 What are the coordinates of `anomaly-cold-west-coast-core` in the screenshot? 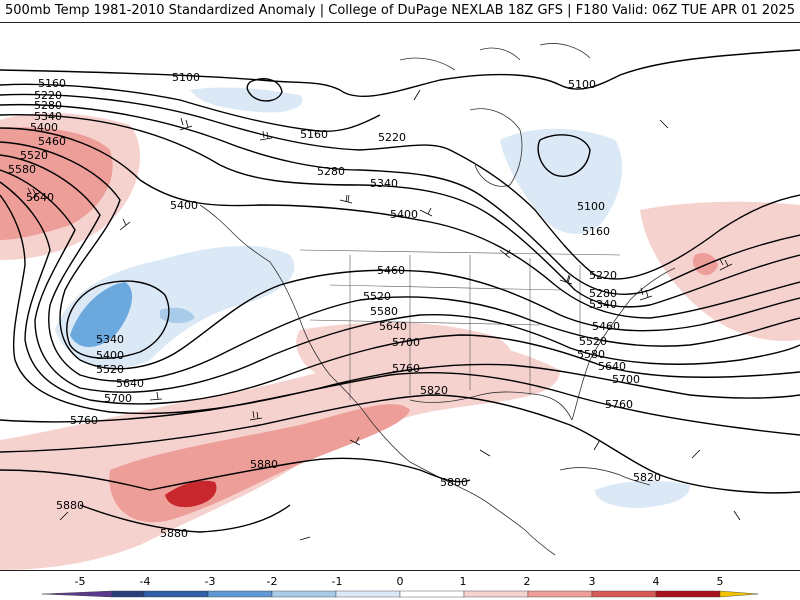 It's located at (101, 315).